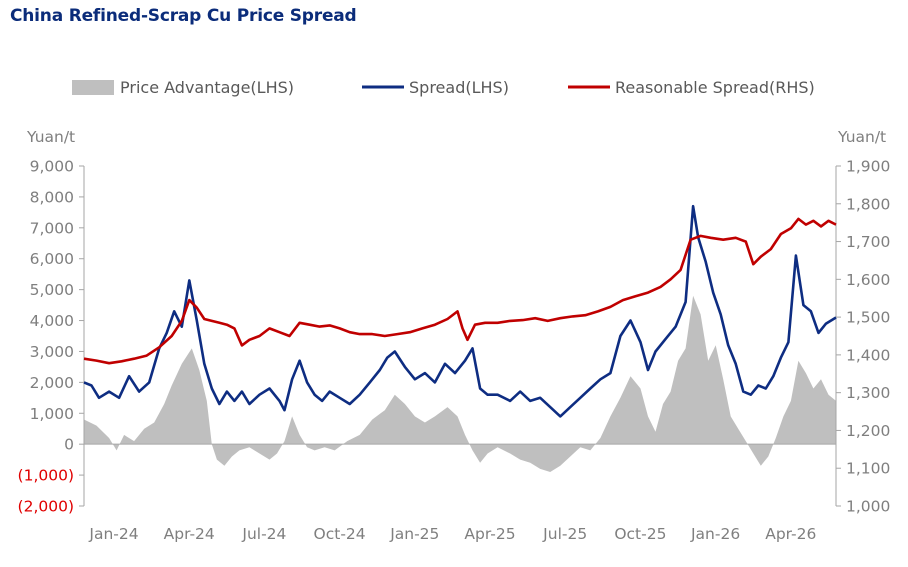  What do you see at coordinates (52, 290) in the screenshot?
I see `left-tick-label: 5,000` at bounding box center [52, 290].